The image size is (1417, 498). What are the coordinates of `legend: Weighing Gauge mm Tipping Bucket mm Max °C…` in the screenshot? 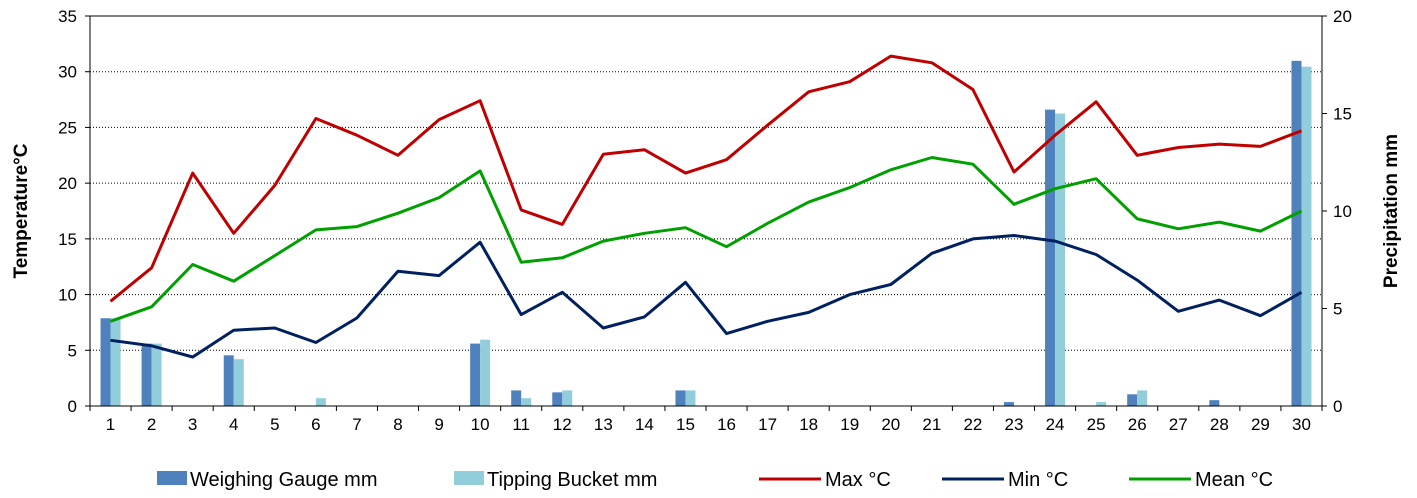 It's located at (715, 480).